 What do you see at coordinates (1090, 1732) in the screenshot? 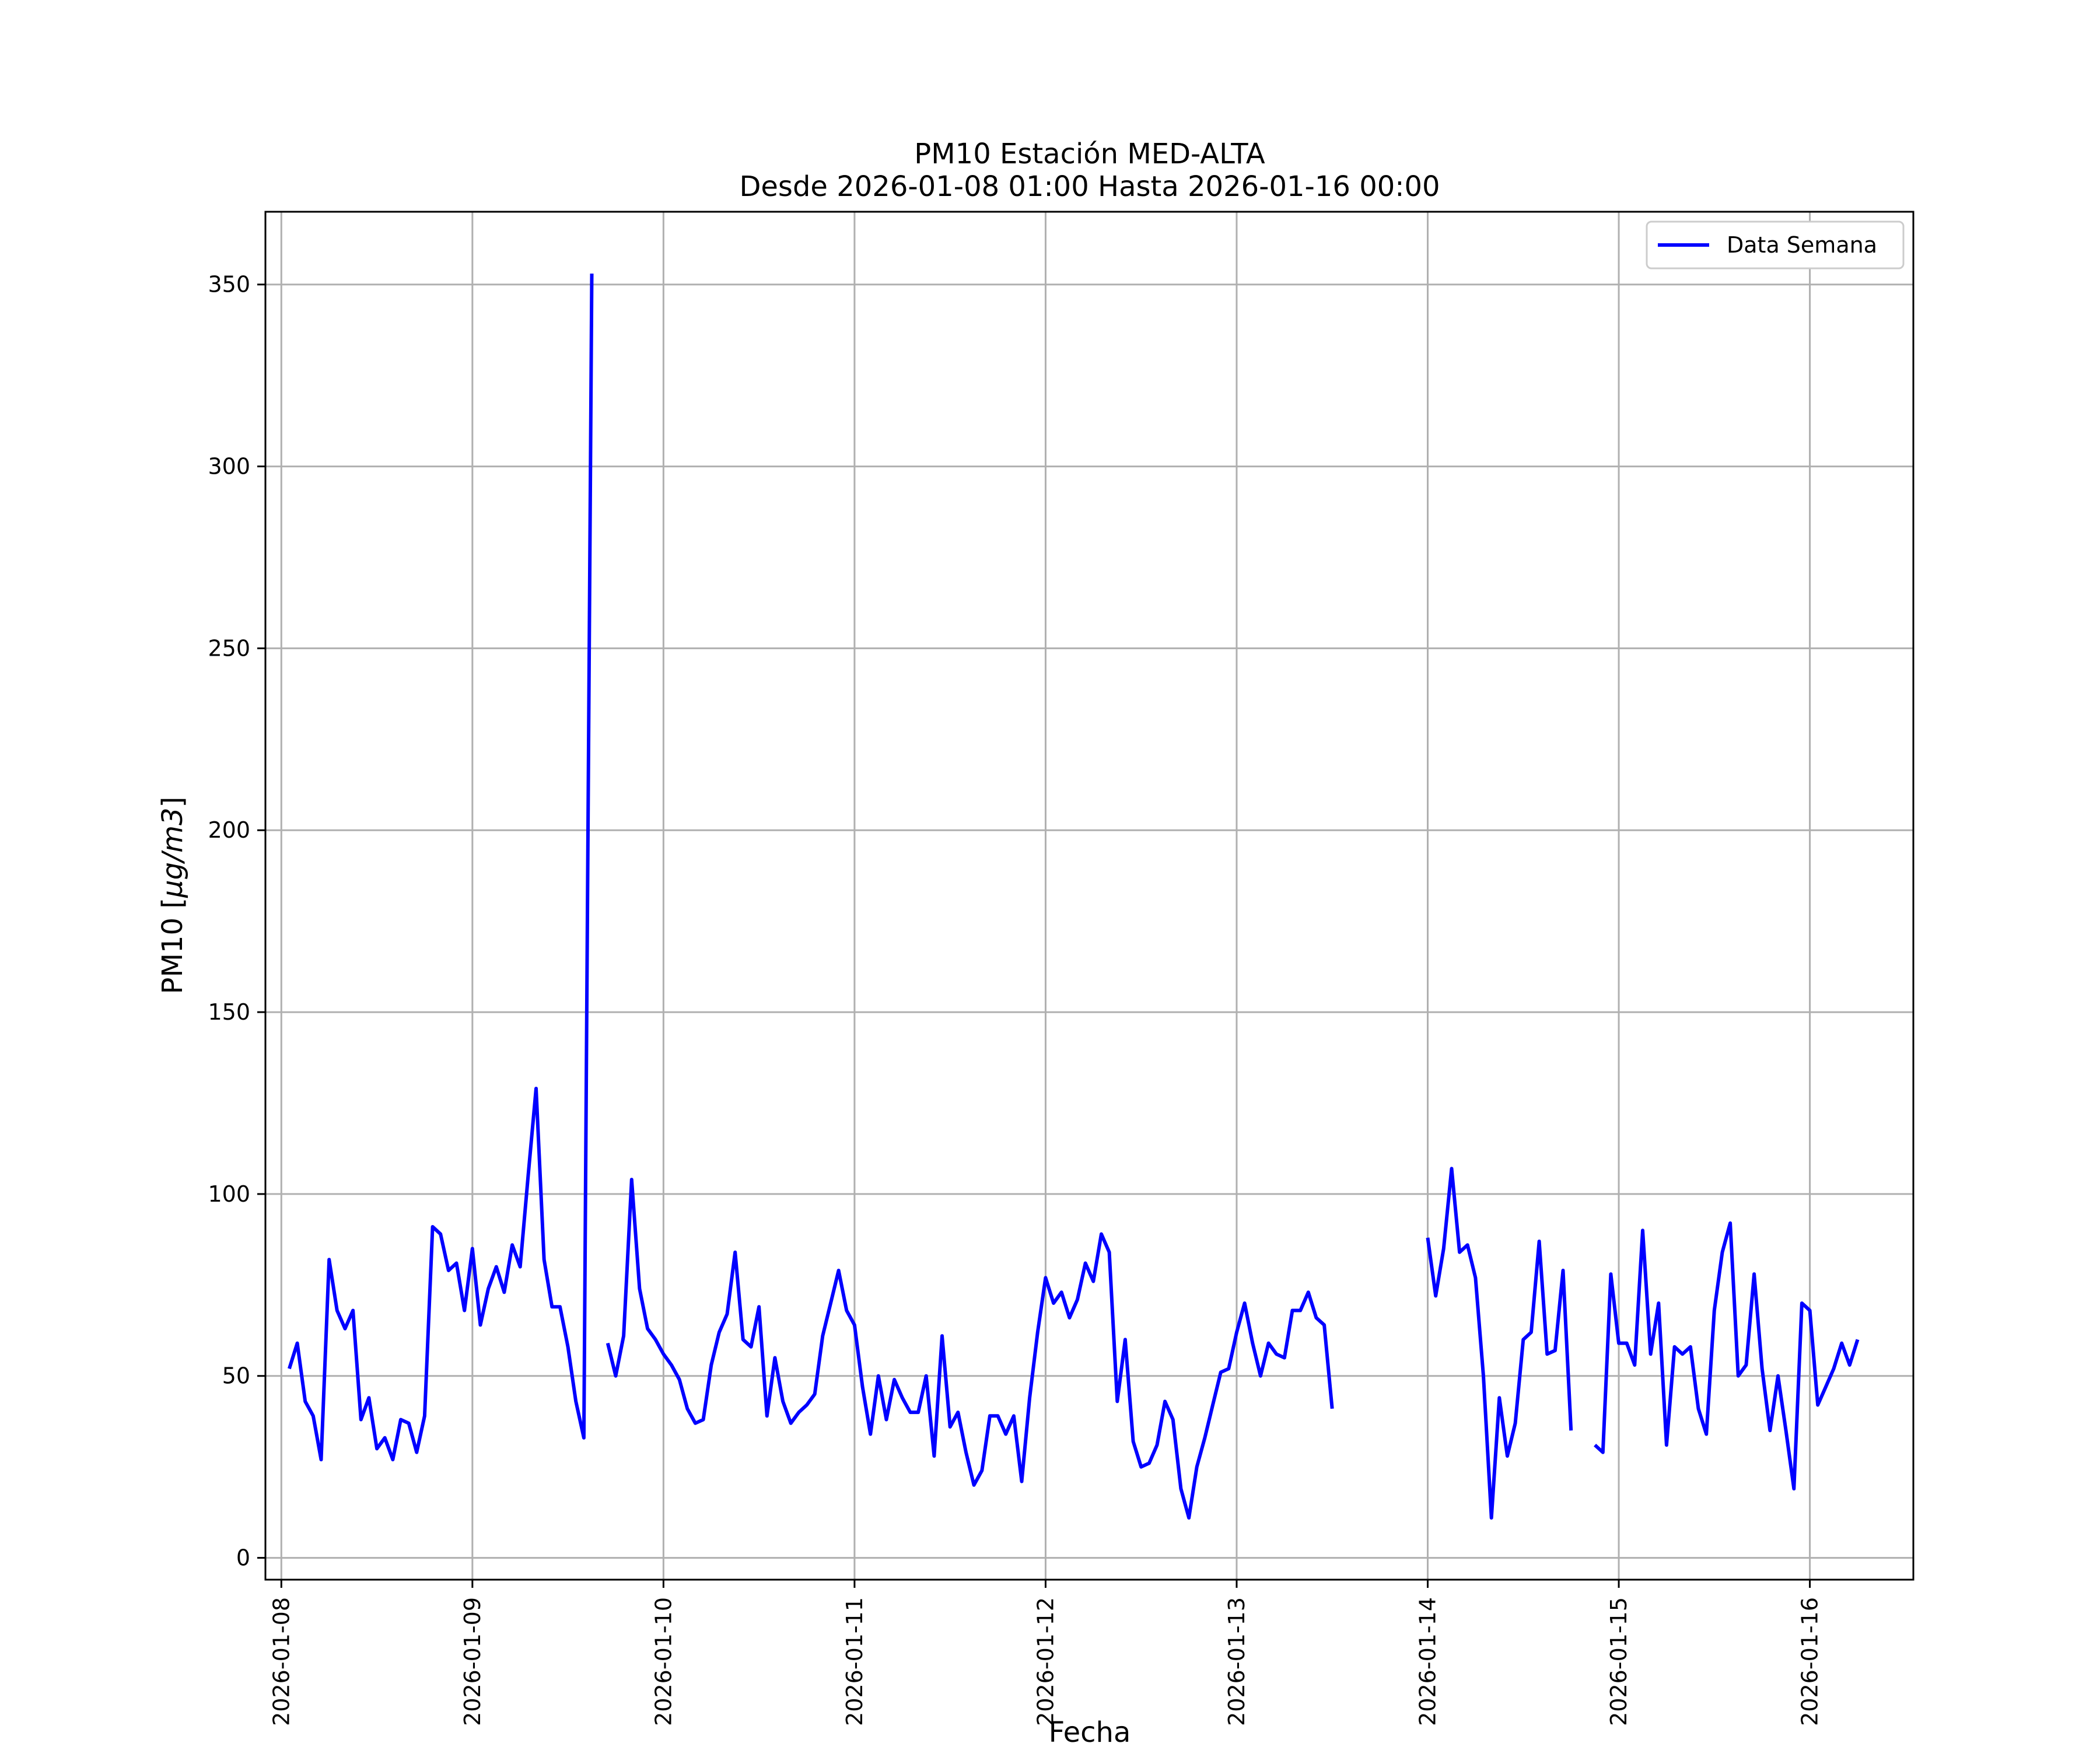
I see `x-axis-label: Fecha` at bounding box center [1090, 1732].